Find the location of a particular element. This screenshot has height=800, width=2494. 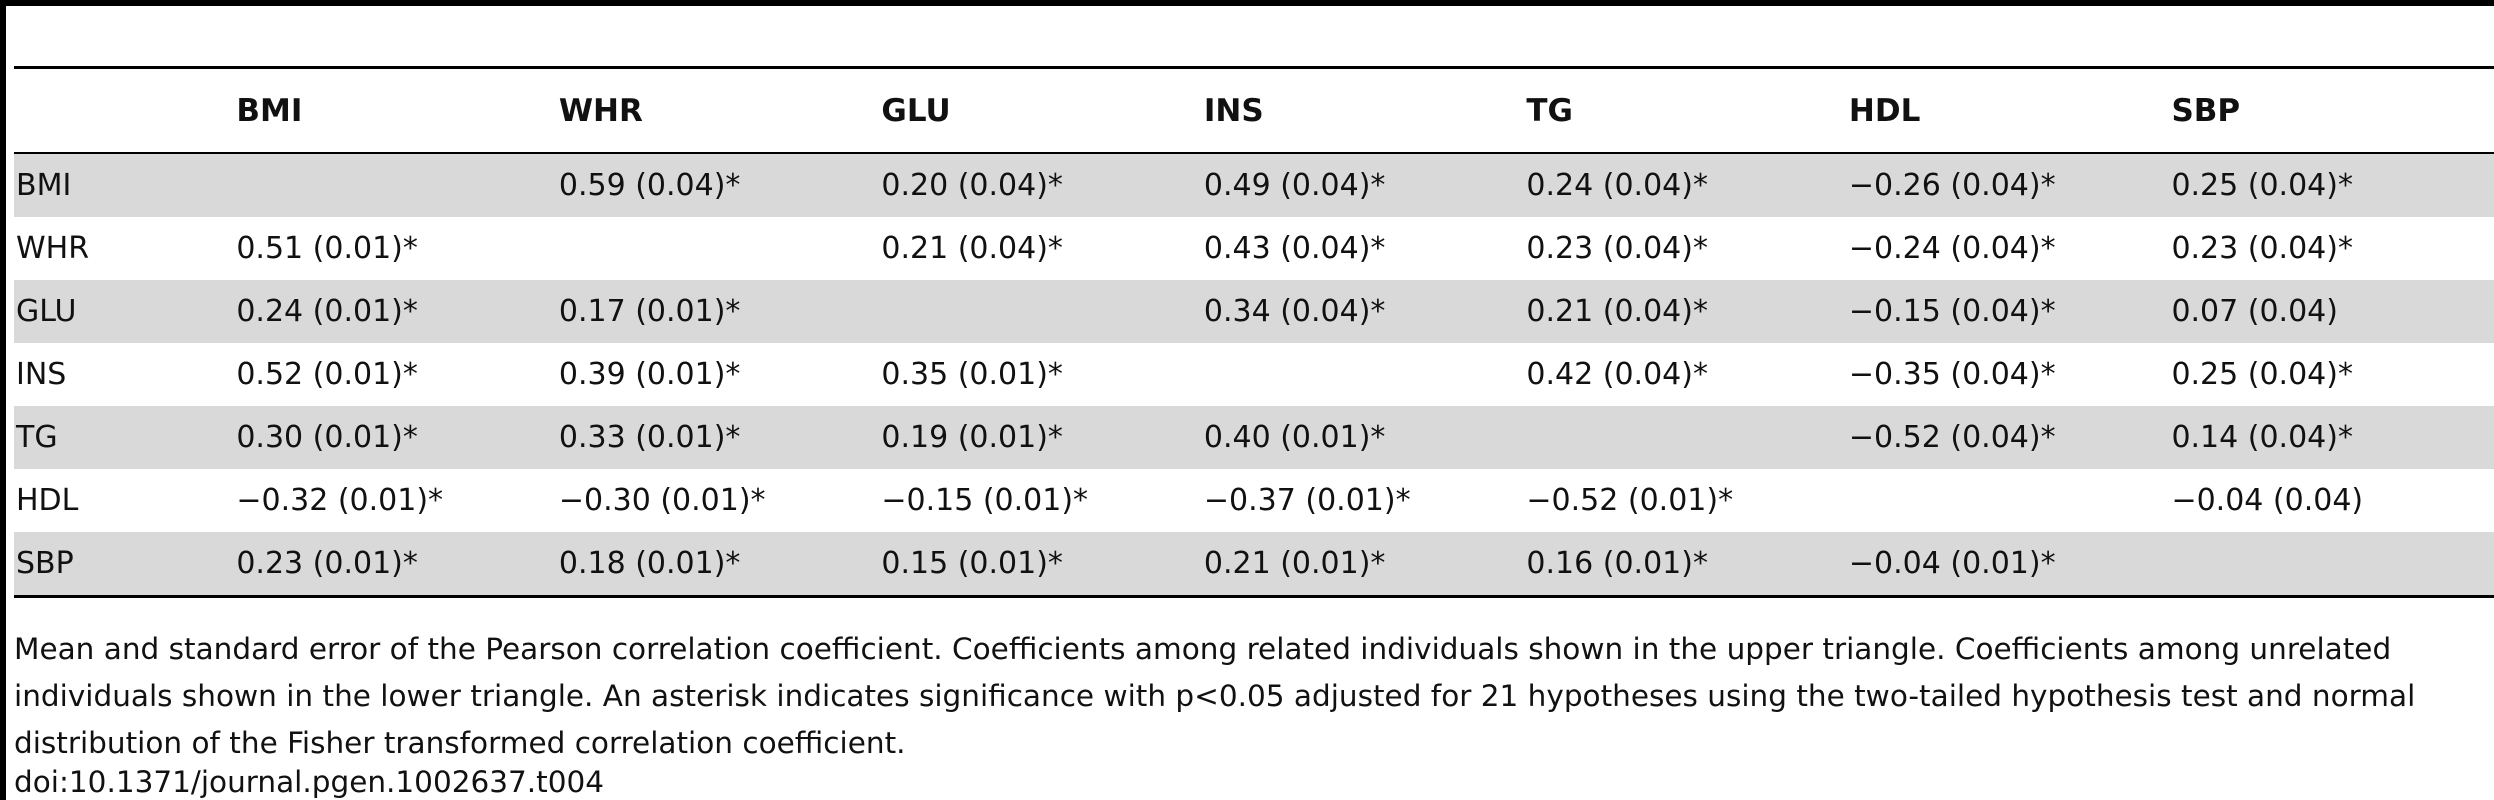

row-label: HDL is located at coordinates (47, 500).